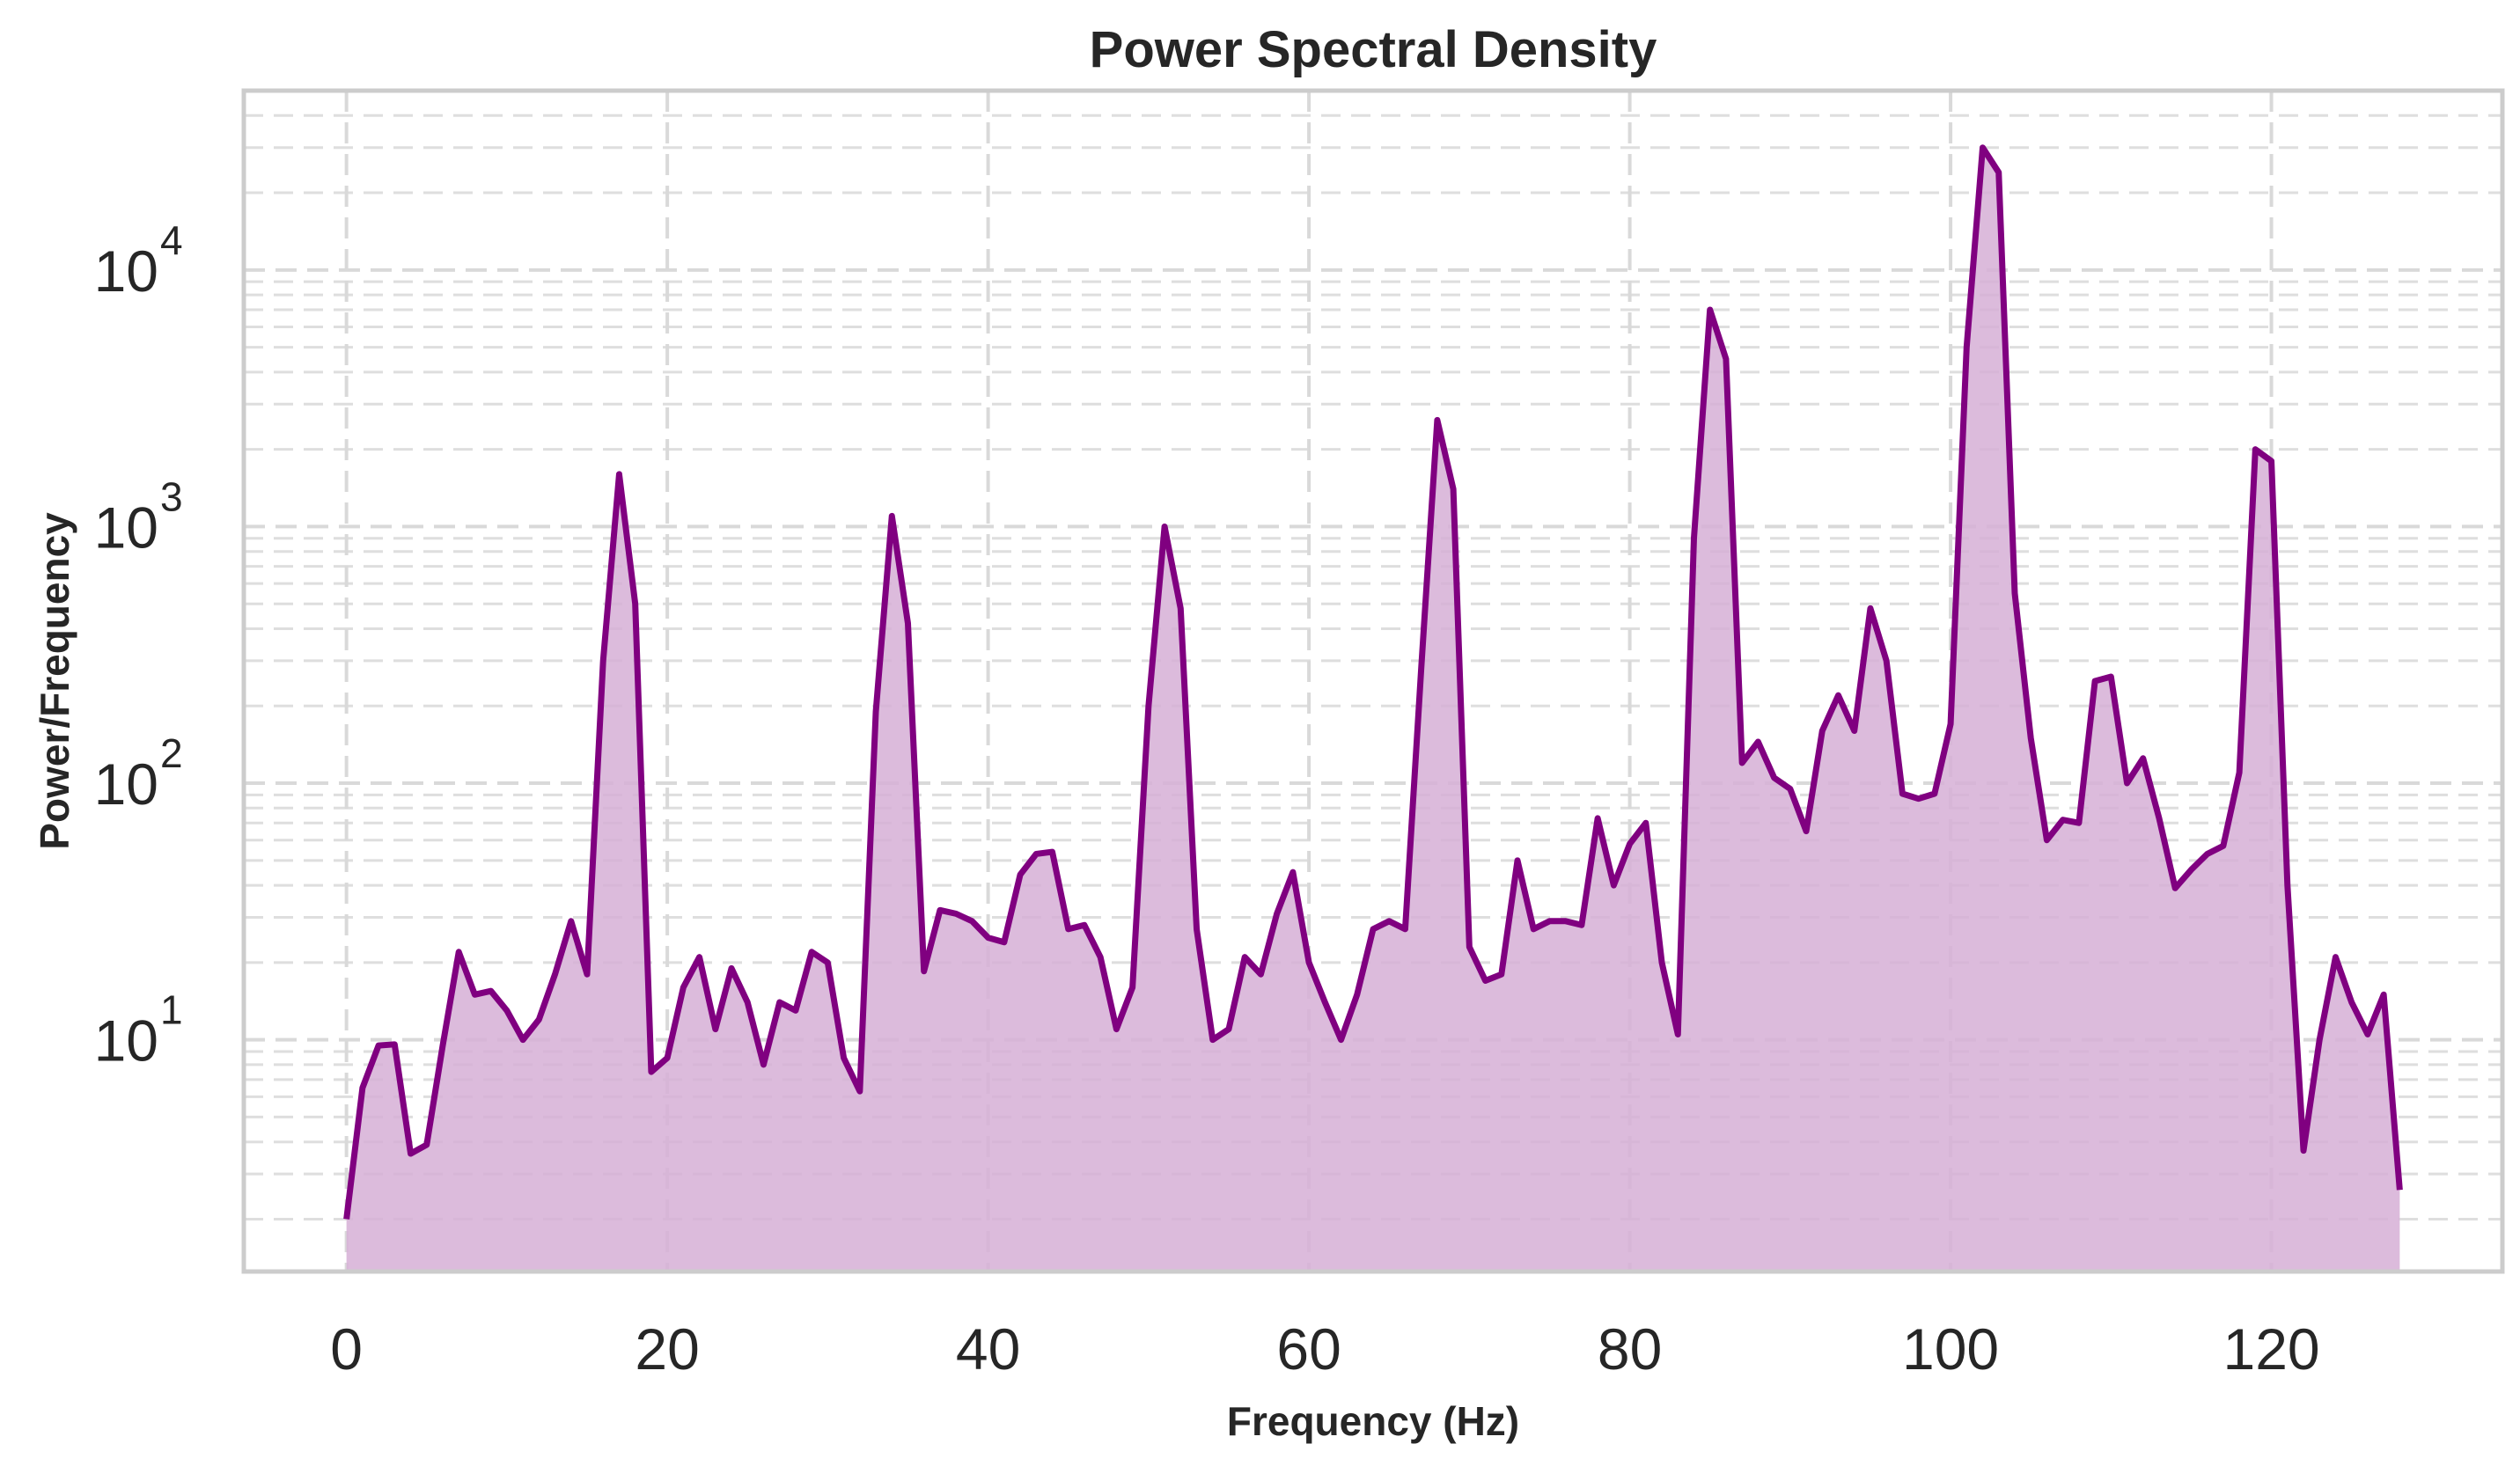 This screenshot has width=2520, height=1466. I want to click on y-tick-label: 10 2, so click(138, 773).